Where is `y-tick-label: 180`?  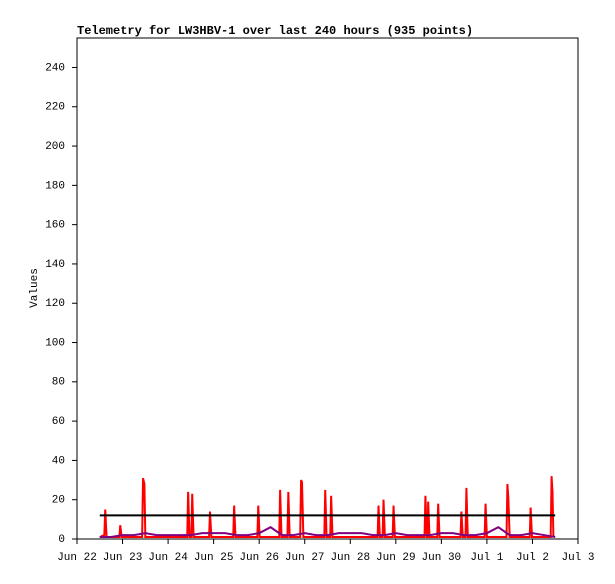
y-tick-label: 180 is located at coordinates (55, 186).